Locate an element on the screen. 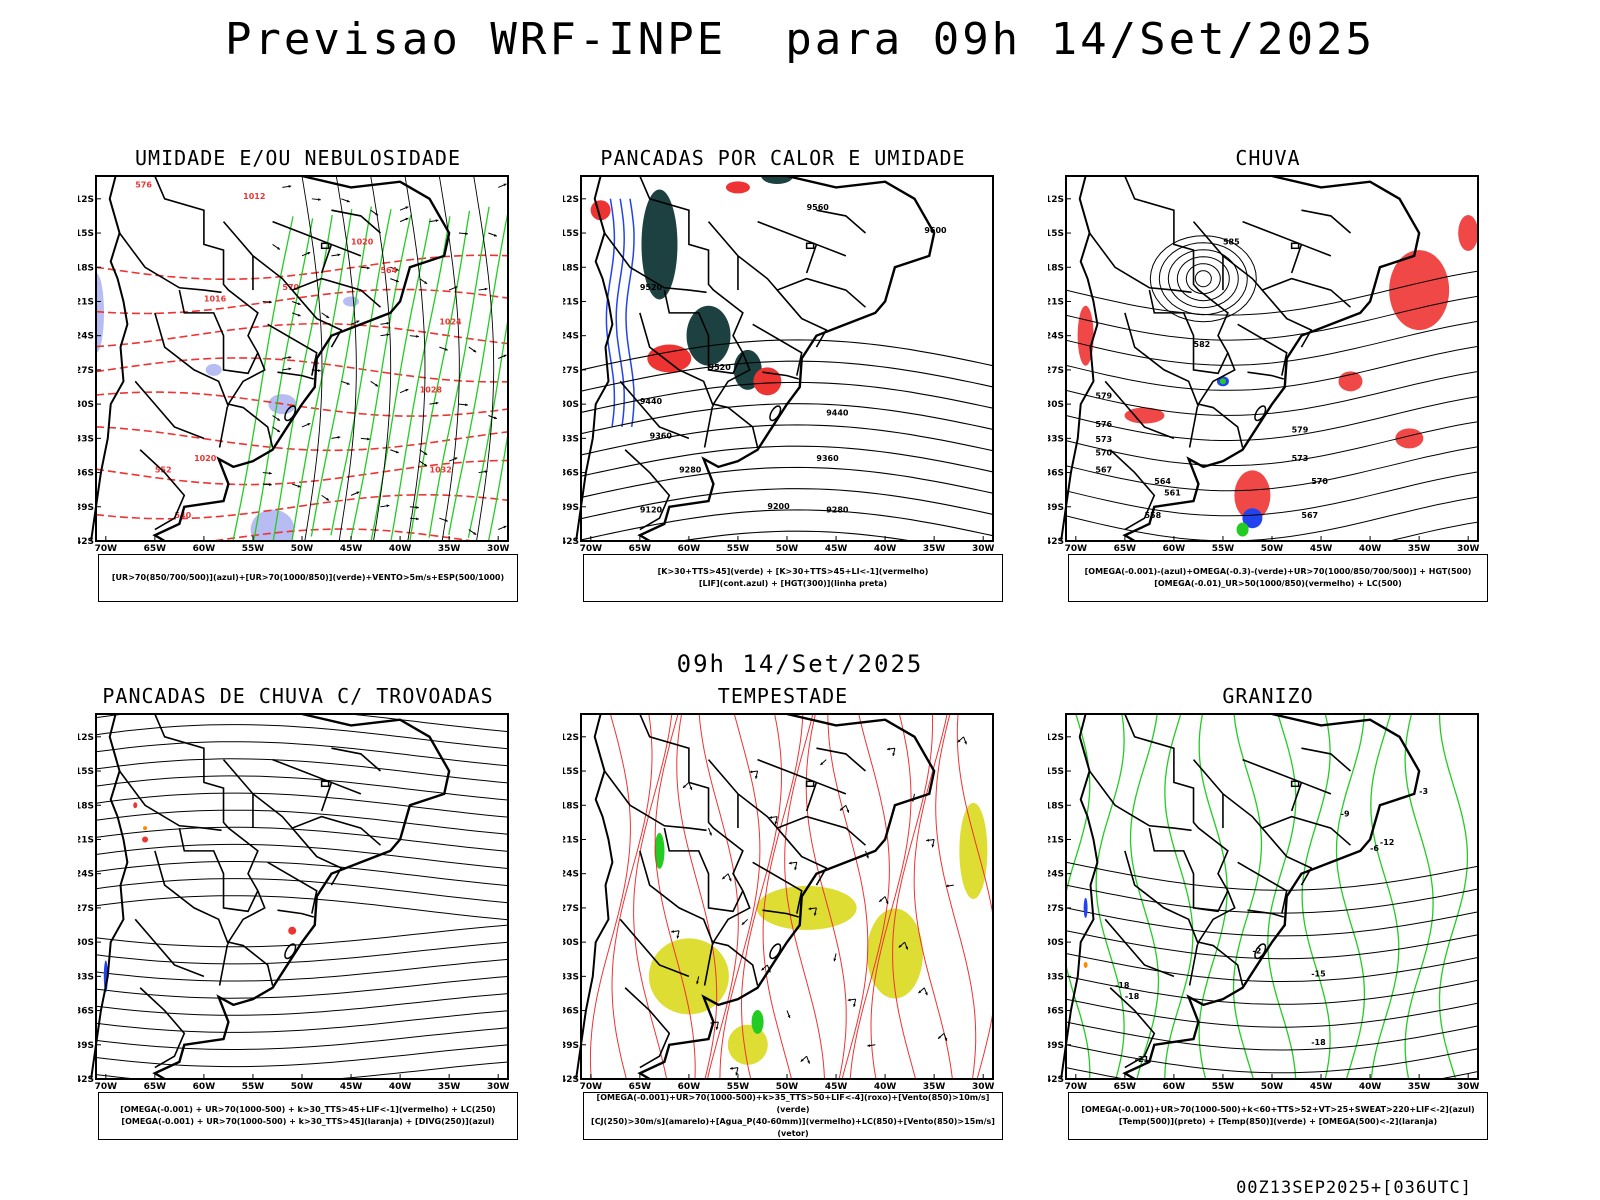  lat-label: 21S is located at coordinates (571, 840).